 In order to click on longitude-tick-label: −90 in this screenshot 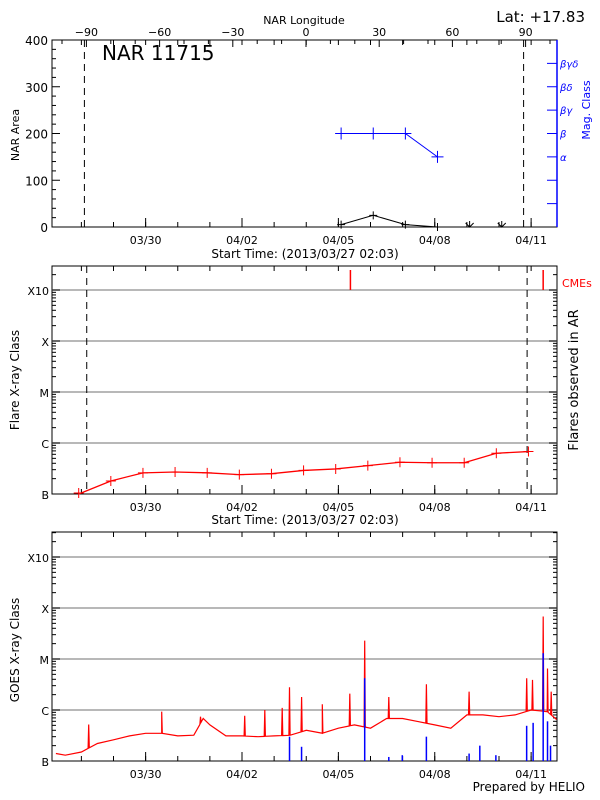, I will do `click(86, 32)`.